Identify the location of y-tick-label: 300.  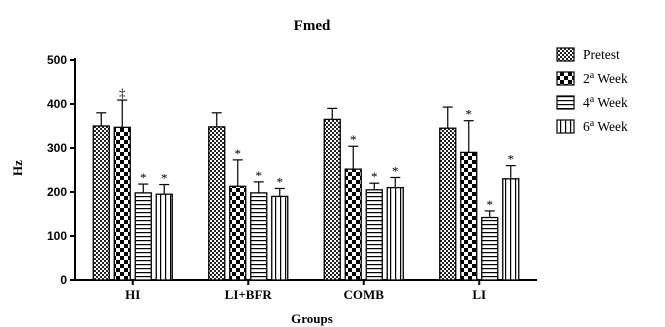
(57, 148).